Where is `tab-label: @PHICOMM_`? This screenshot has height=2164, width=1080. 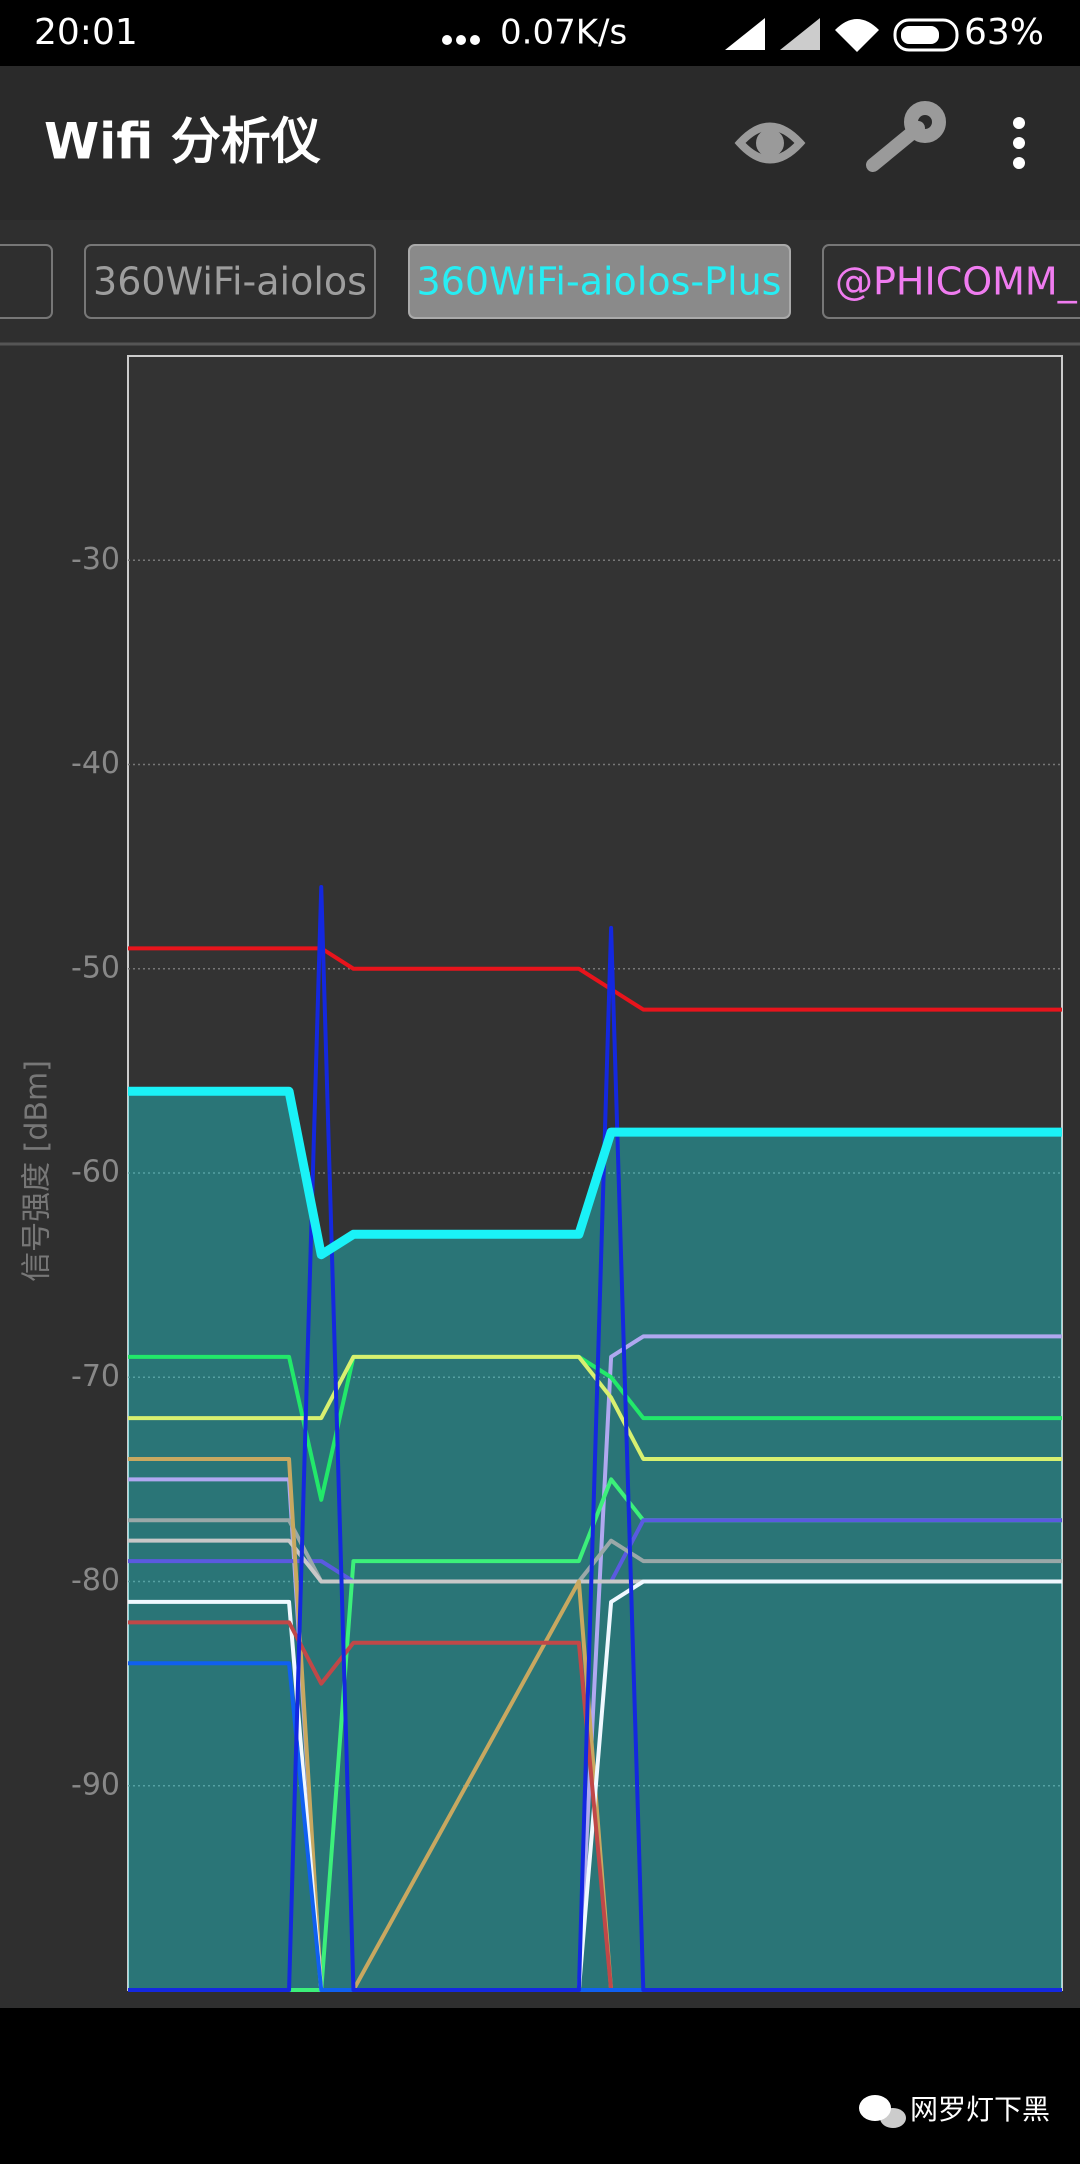
tab-label: @PHICOMM_ is located at coordinates (956, 282).